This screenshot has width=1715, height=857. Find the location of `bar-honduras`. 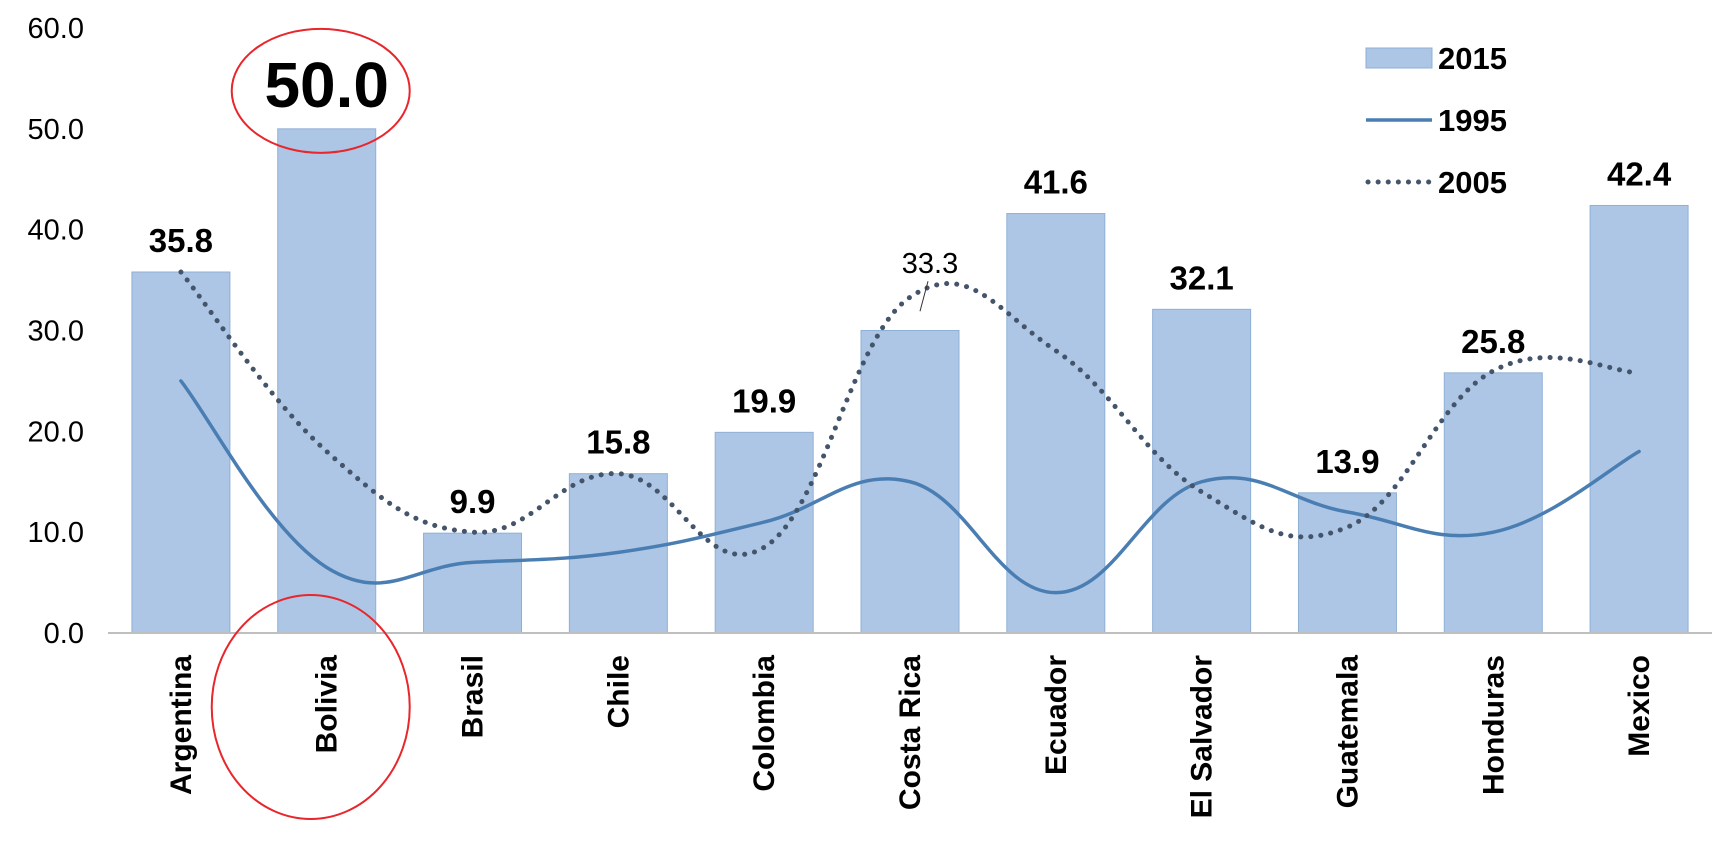

bar-honduras is located at coordinates (1493, 503).